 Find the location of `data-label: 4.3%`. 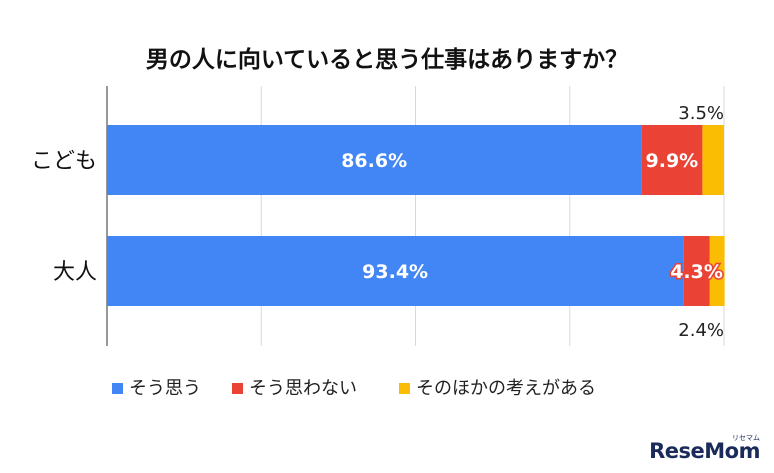

data-label: 4.3% is located at coordinates (696, 272).